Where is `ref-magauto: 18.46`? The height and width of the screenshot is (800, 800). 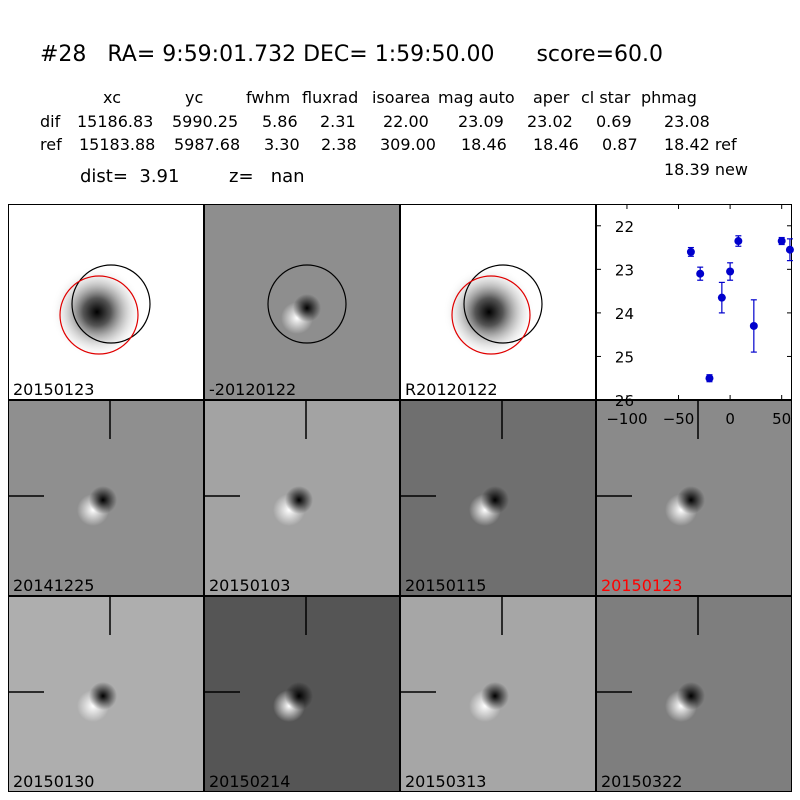 ref-magauto: 18.46 is located at coordinates (484, 144).